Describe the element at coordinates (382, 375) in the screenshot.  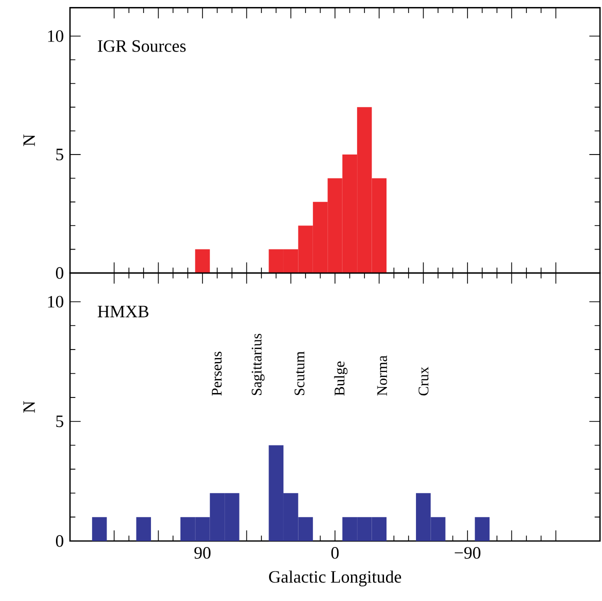
I see `annotation: Norma` at that location.